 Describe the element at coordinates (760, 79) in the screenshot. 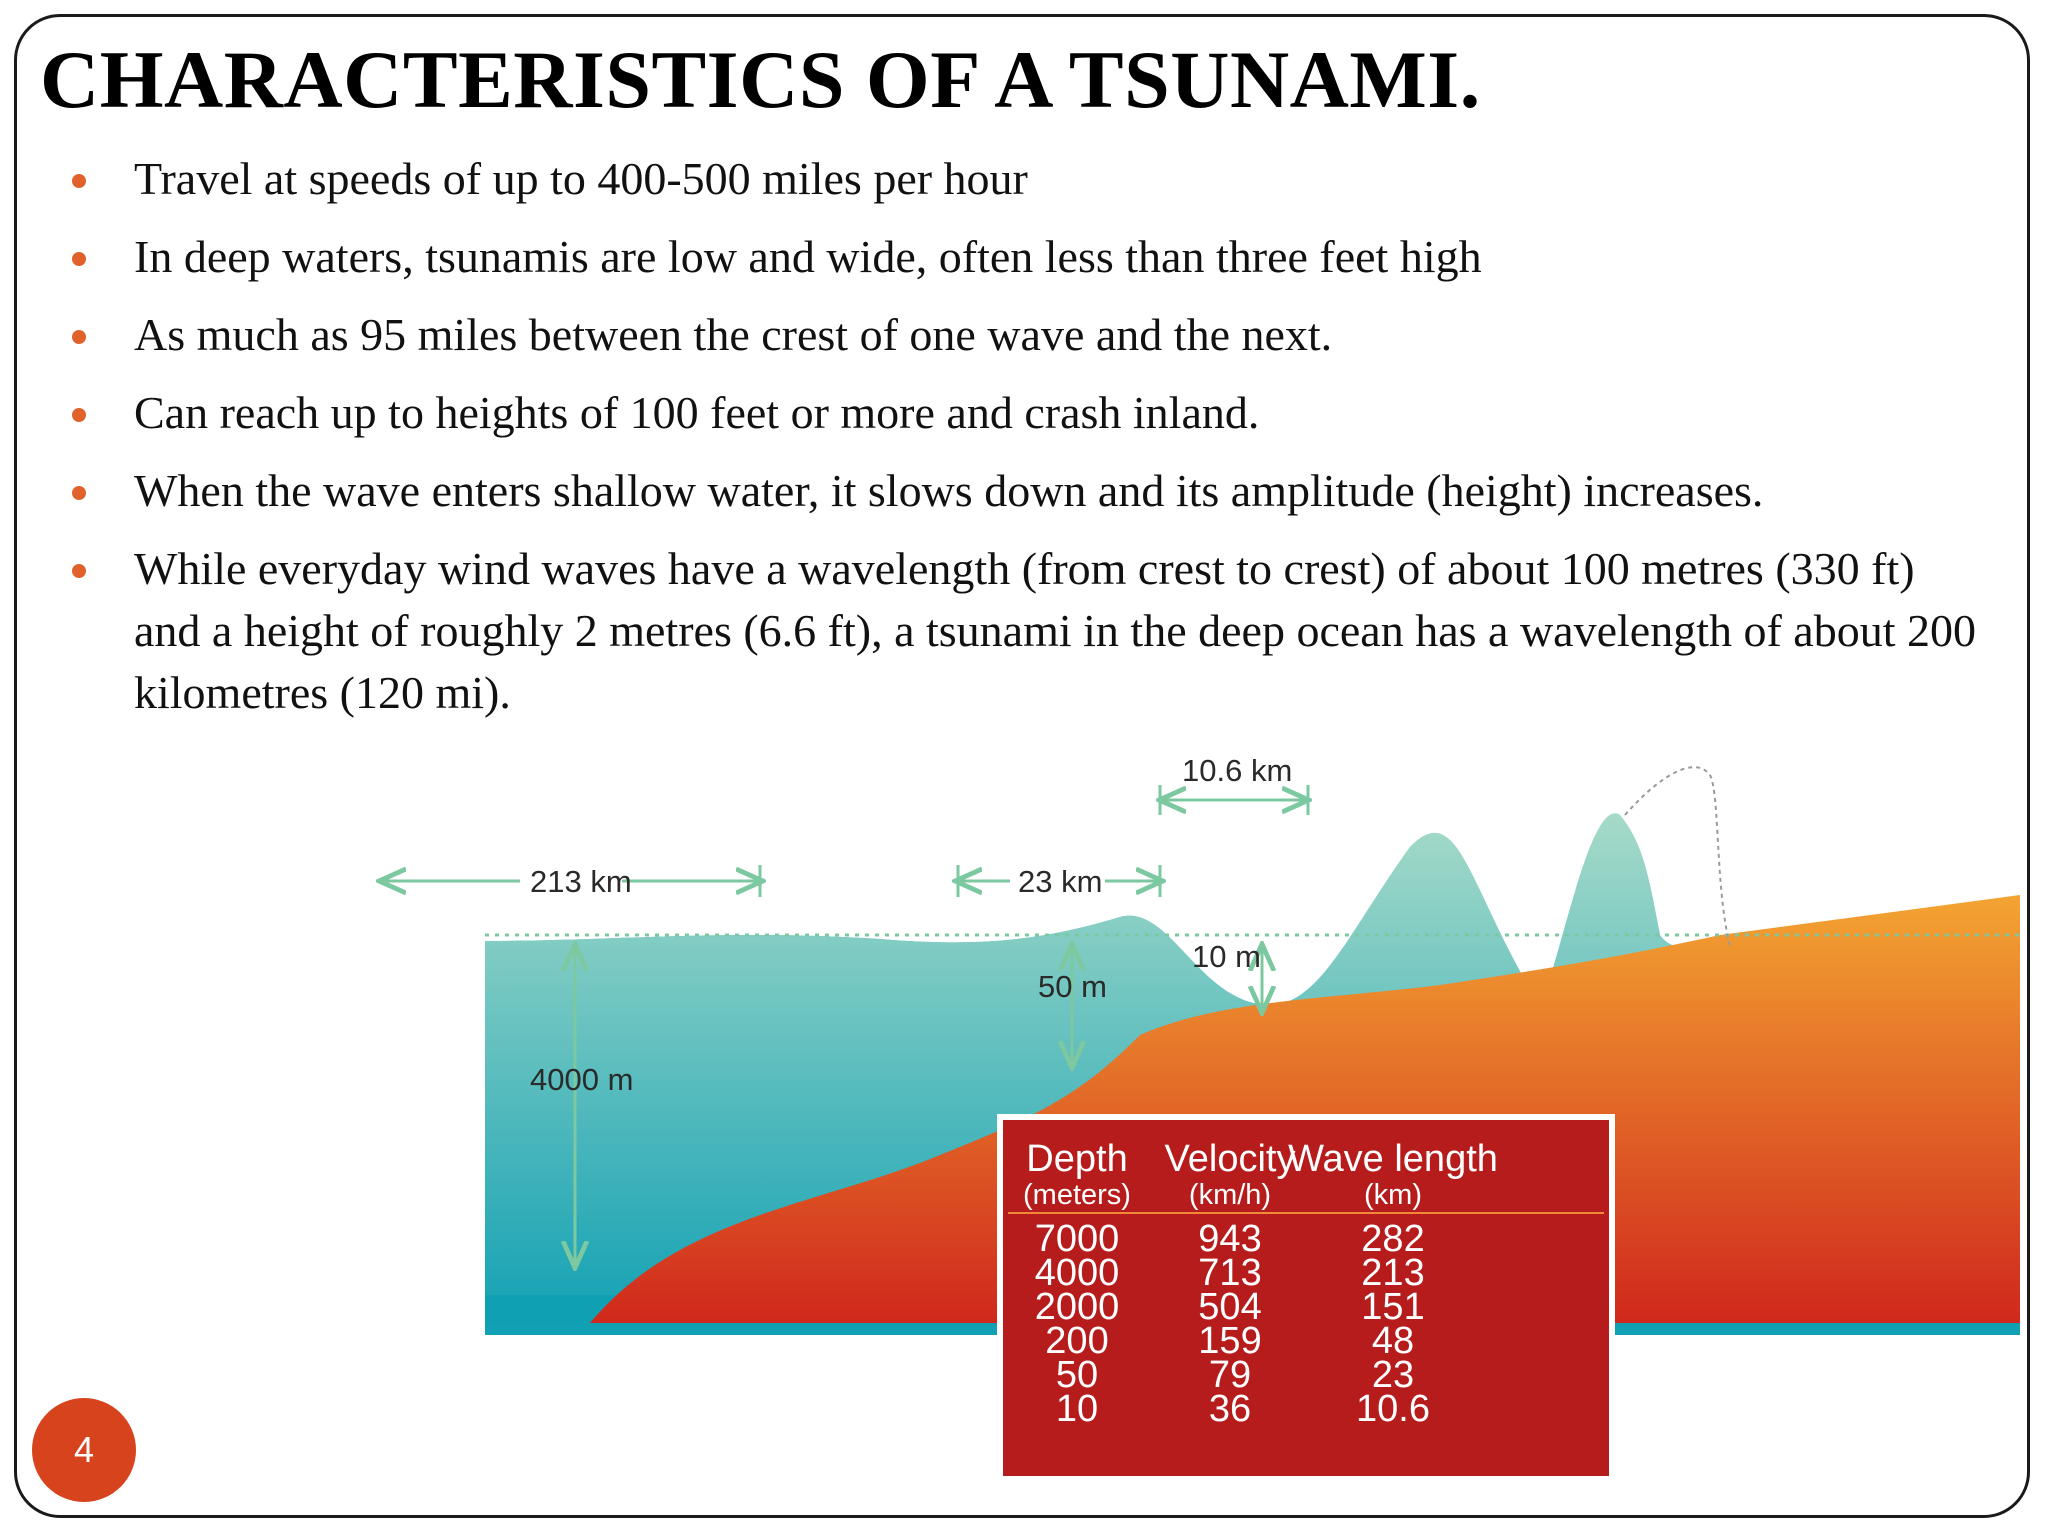

I see `slide-title: CHARACTERISTICS OF A TSUNAMI.` at that location.